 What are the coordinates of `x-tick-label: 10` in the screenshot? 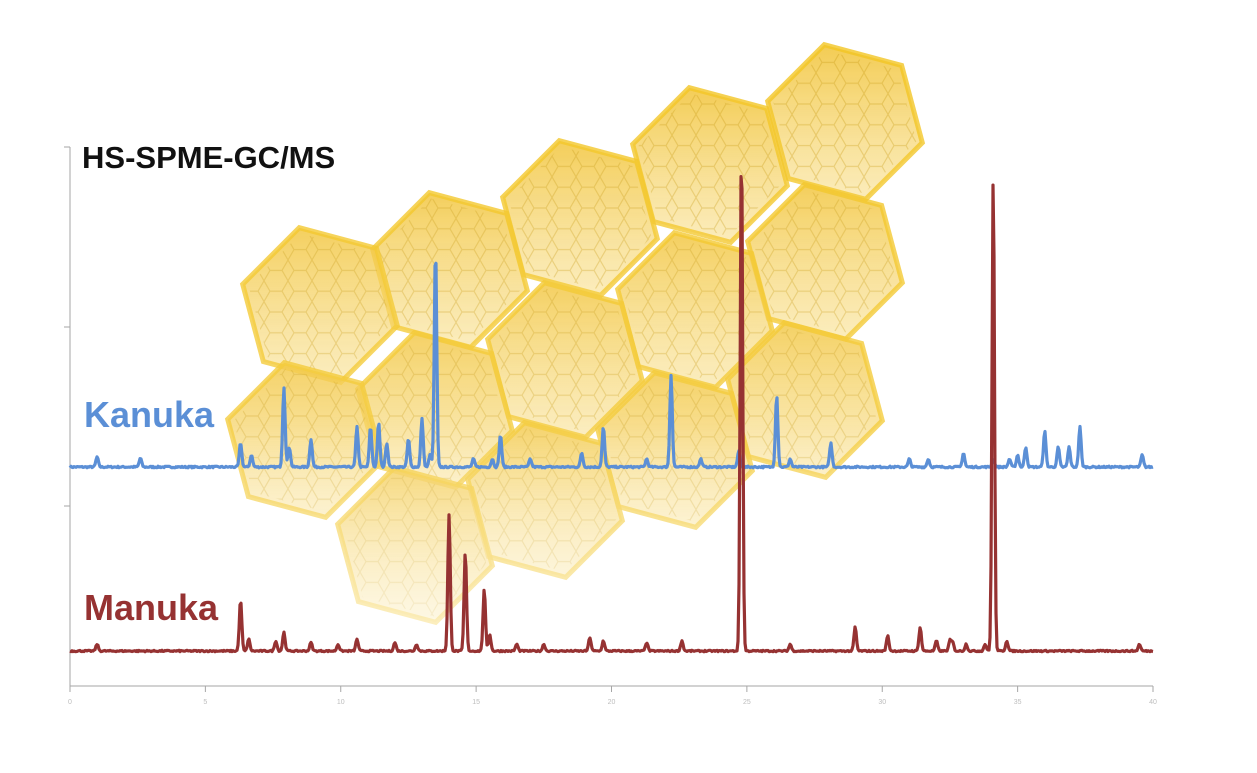 It's located at (341, 702).